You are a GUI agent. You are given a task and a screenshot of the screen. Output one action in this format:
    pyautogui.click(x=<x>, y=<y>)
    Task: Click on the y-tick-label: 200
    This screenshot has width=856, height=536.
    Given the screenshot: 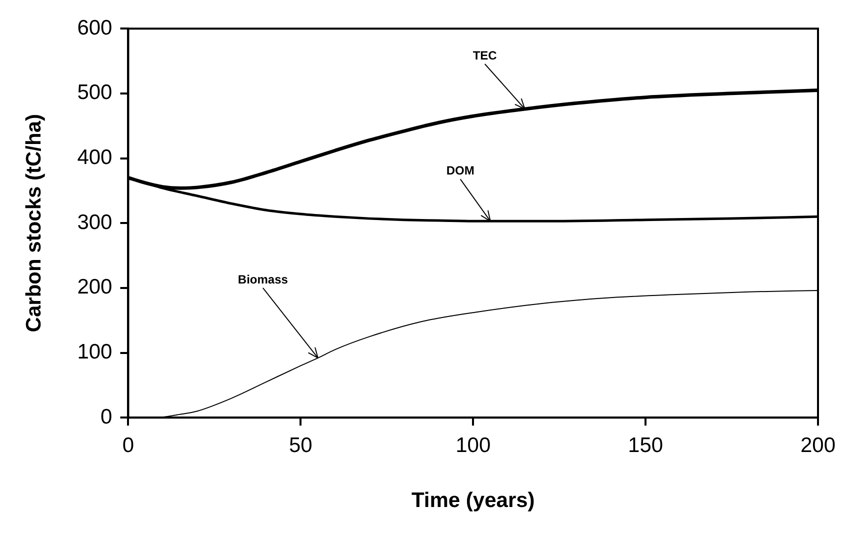 What is the action you would take?
    pyautogui.click(x=94, y=287)
    